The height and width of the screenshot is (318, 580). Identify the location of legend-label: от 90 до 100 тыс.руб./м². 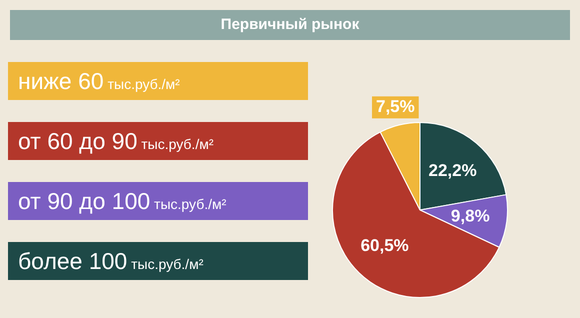
(163, 201).